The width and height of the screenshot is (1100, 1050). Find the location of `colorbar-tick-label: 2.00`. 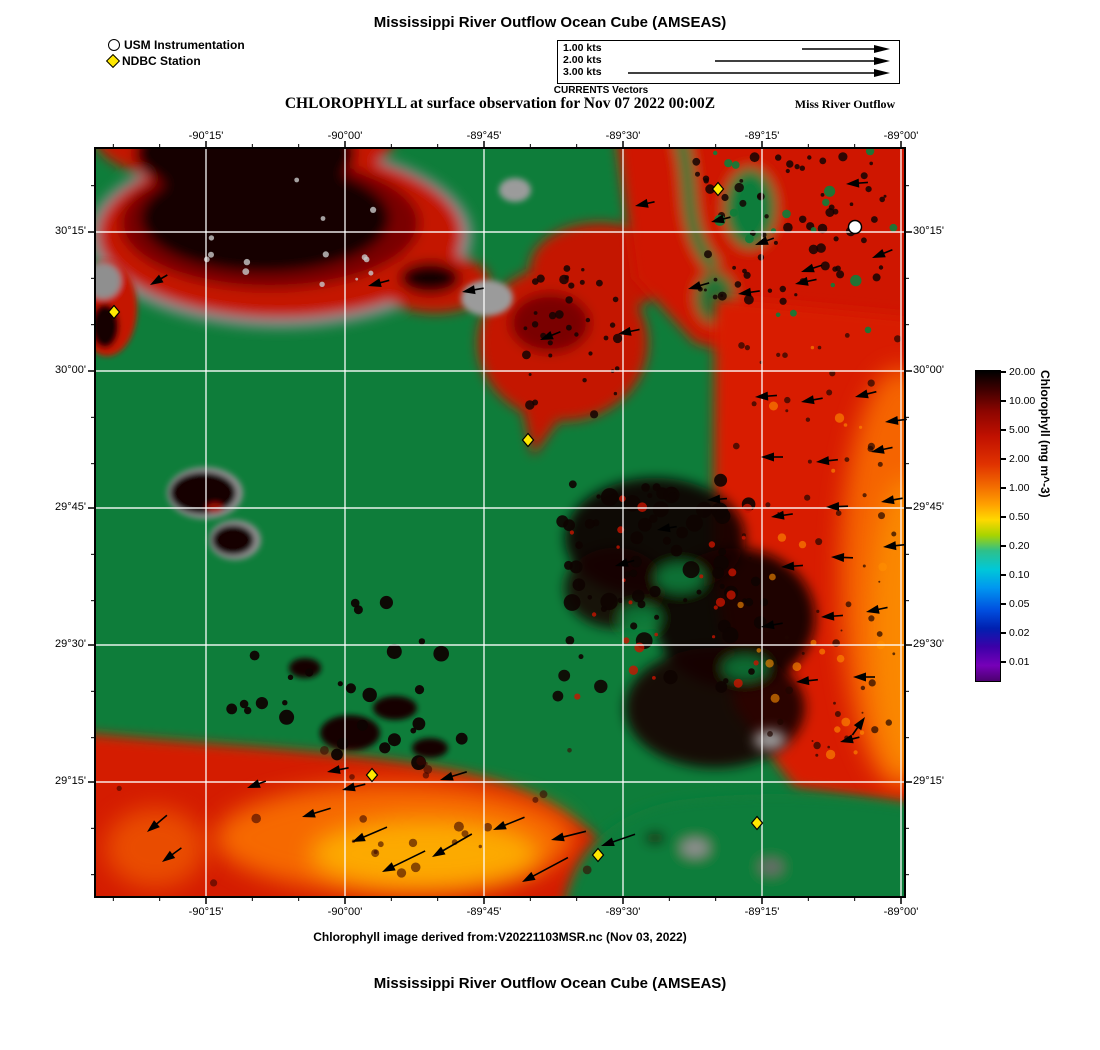

colorbar-tick-label: 2.00 is located at coordinates (1019, 459).